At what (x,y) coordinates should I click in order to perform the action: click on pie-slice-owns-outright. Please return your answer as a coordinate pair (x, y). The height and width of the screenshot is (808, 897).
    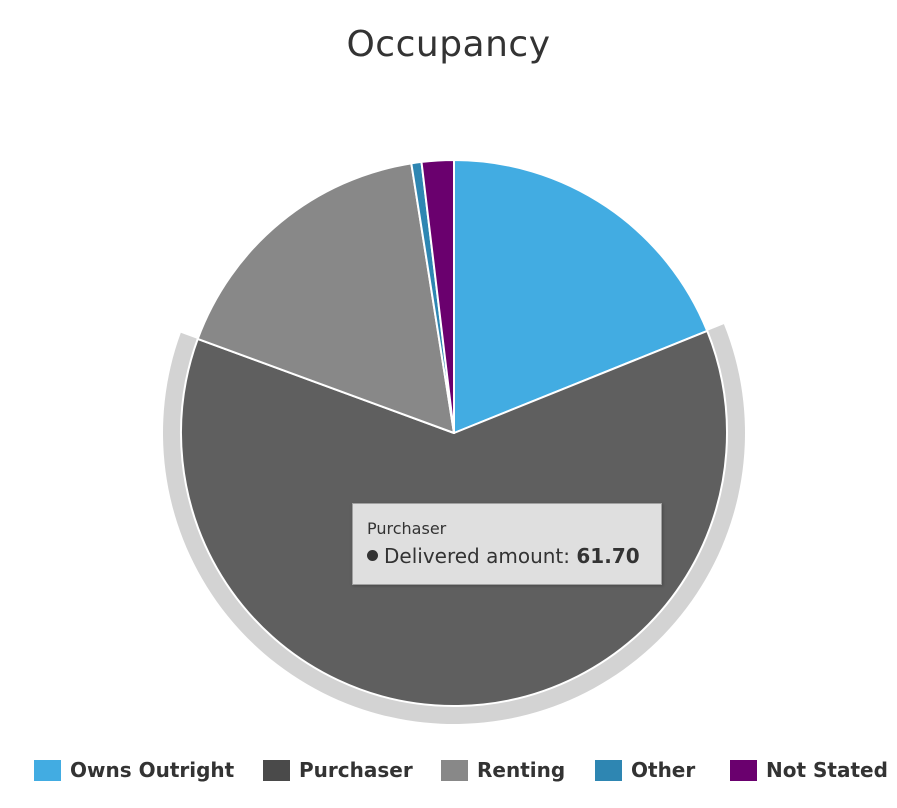
    Looking at the image, I should click on (581, 296).